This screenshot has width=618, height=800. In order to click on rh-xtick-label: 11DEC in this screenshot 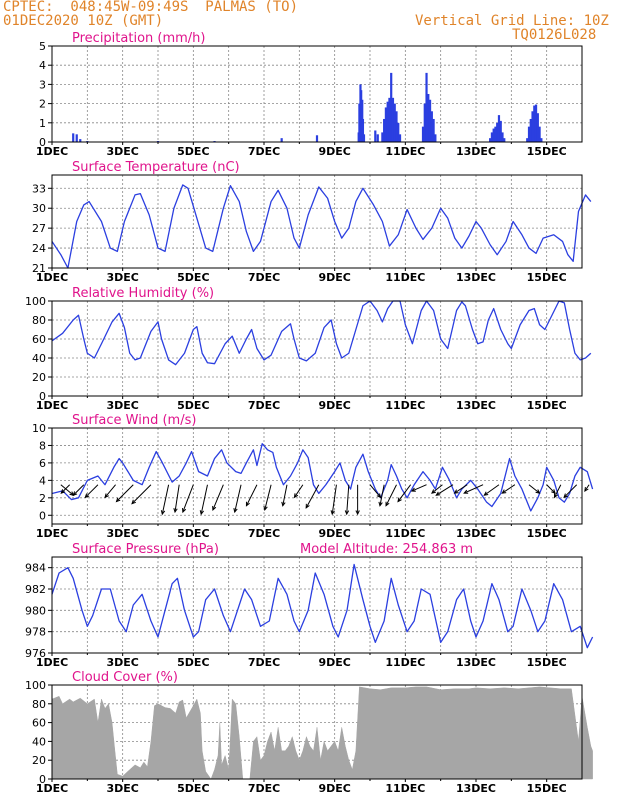, I will do `click(405, 405)`.